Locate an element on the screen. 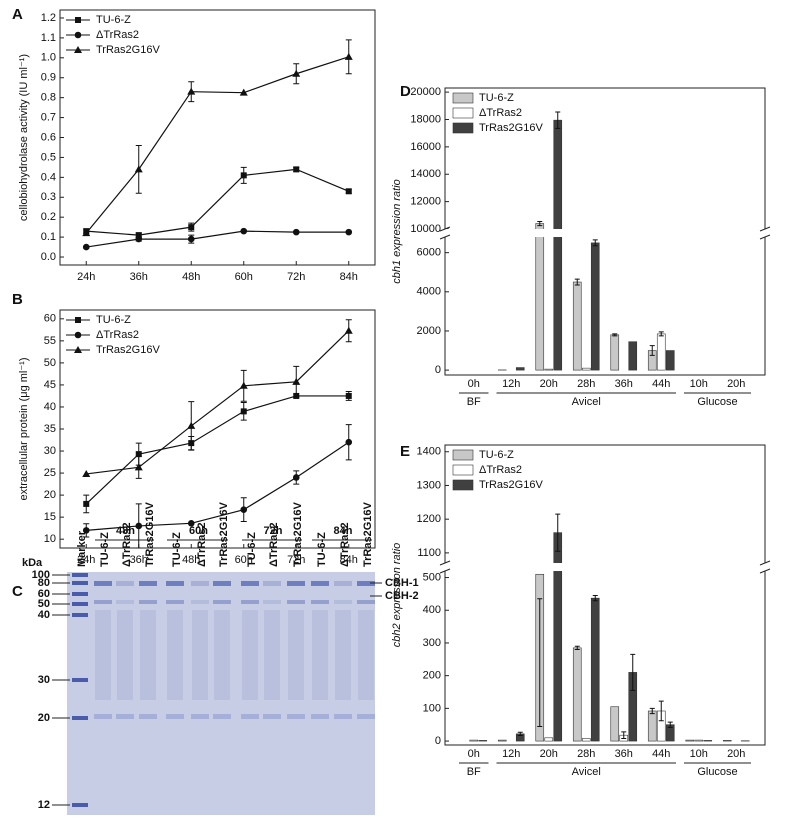  y-tick-label: 6000 is located at coordinates (429, 253).